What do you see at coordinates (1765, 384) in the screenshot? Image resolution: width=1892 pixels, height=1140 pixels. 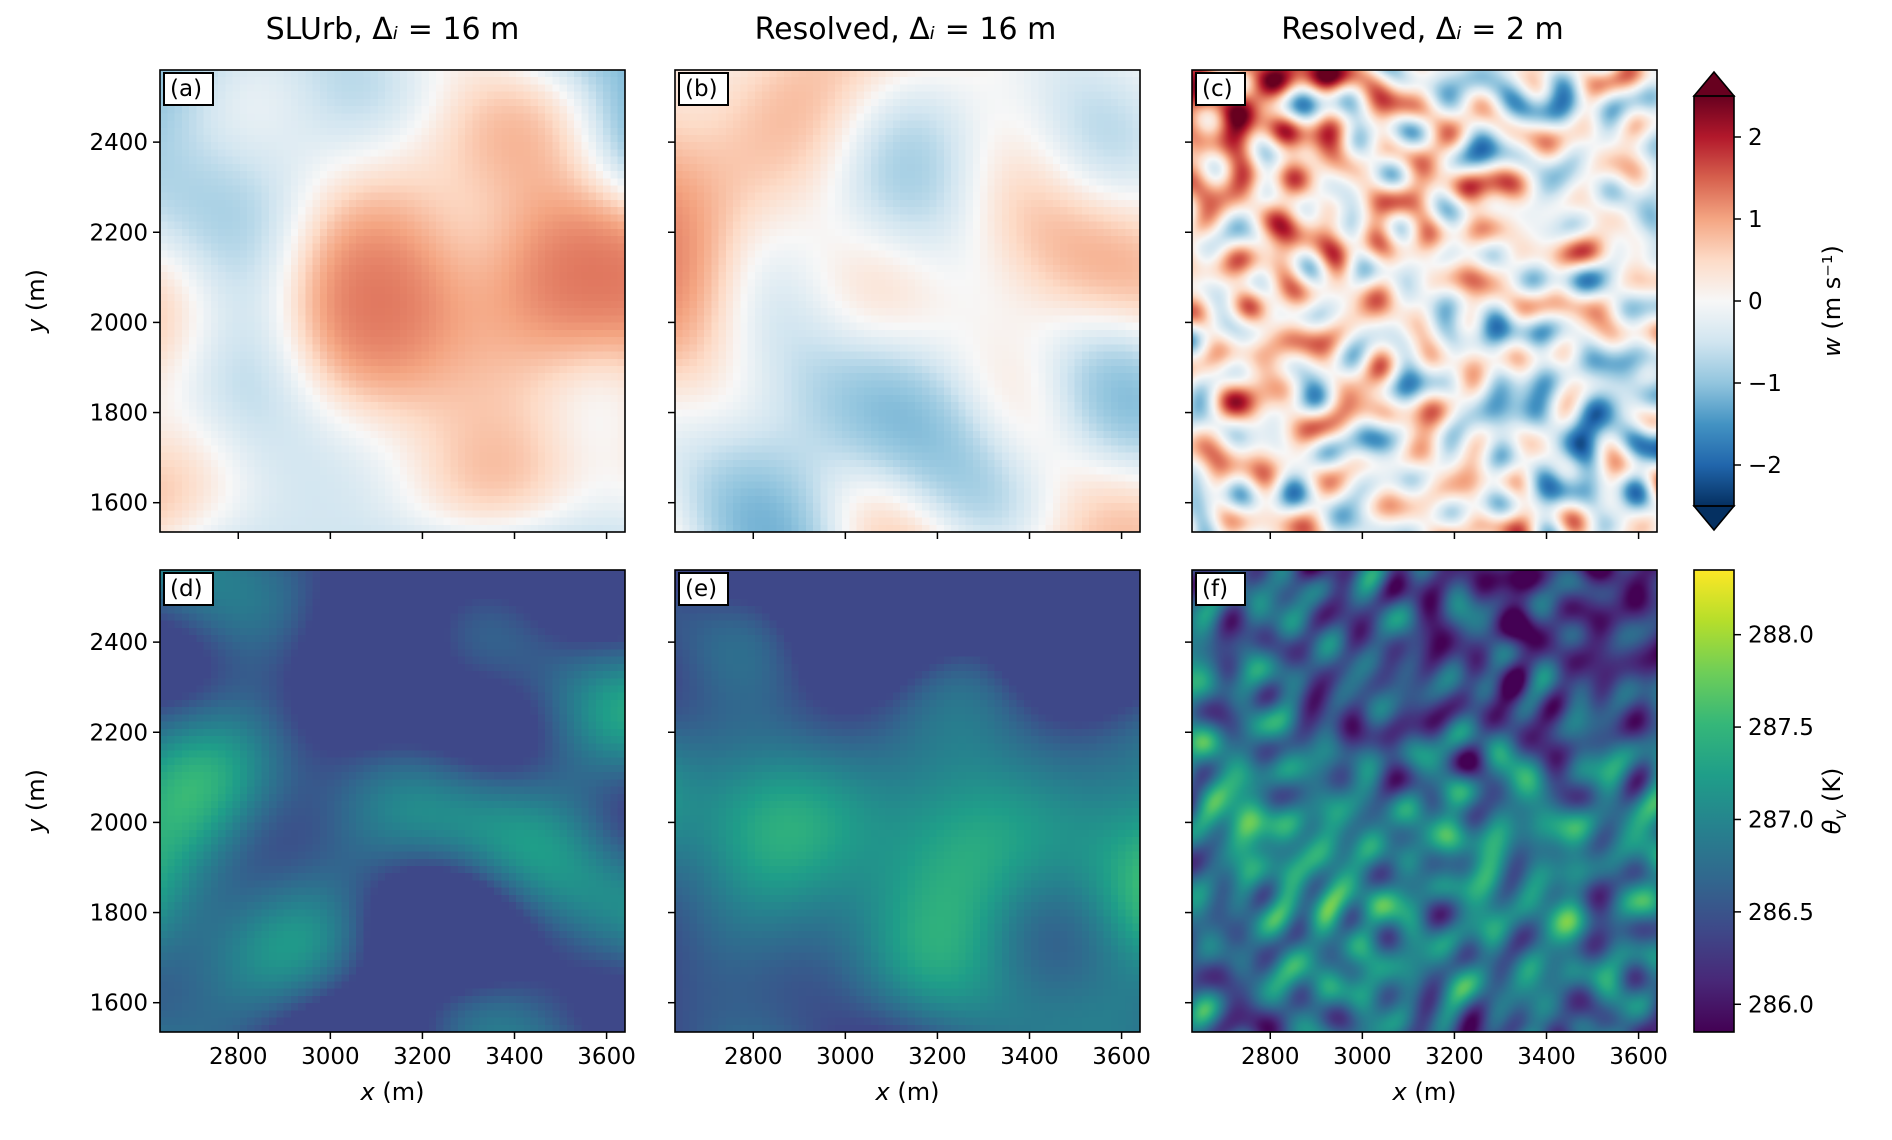 I see `colorbar-tick-label: −1` at bounding box center [1765, 384].